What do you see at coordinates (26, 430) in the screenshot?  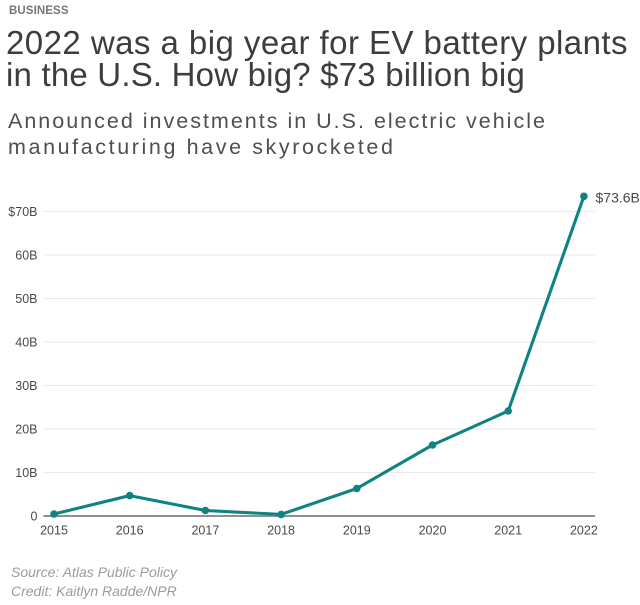 I see `svg-text: 20B` at bounding box center [26, 430].